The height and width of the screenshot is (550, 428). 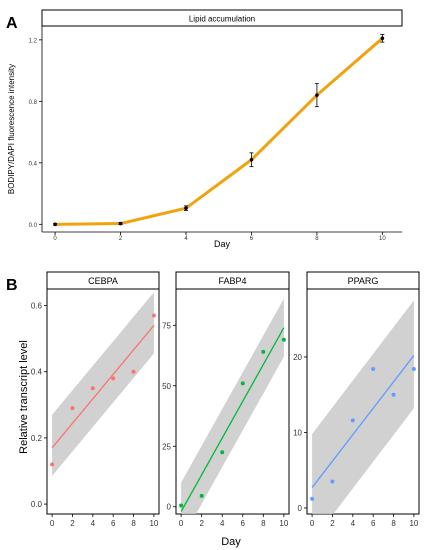 I want to click on y-tick-label: 0.4, so click(x=37, y=372).